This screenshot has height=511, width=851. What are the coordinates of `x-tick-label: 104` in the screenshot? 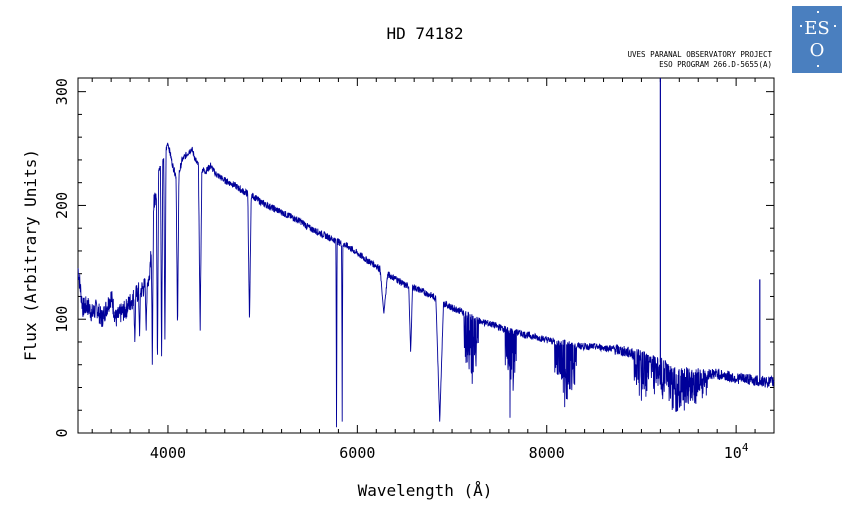 It's located at (736, 451).